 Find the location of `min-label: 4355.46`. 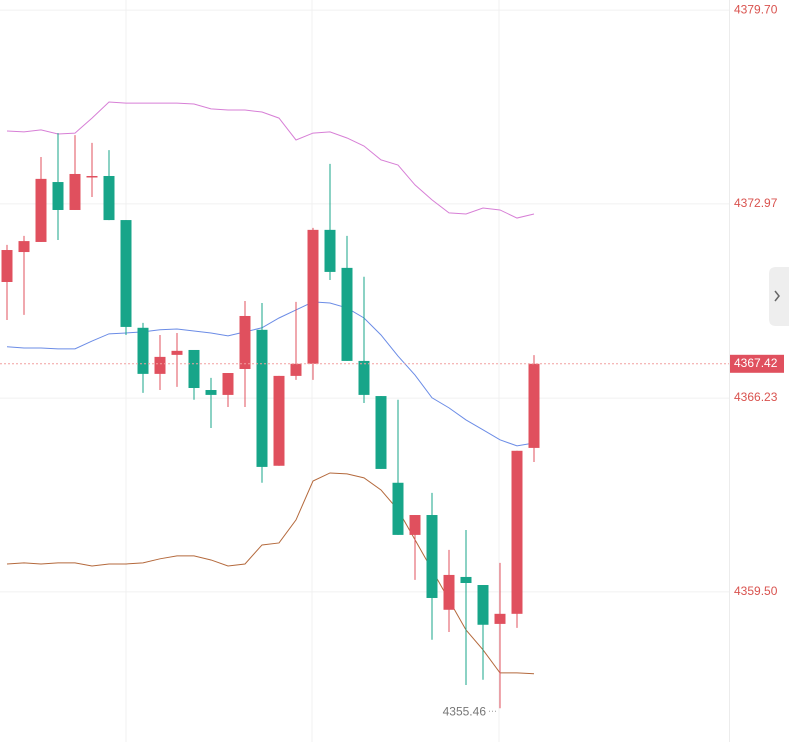

min-label: 4355.46 is located at coordinates (465, 711).